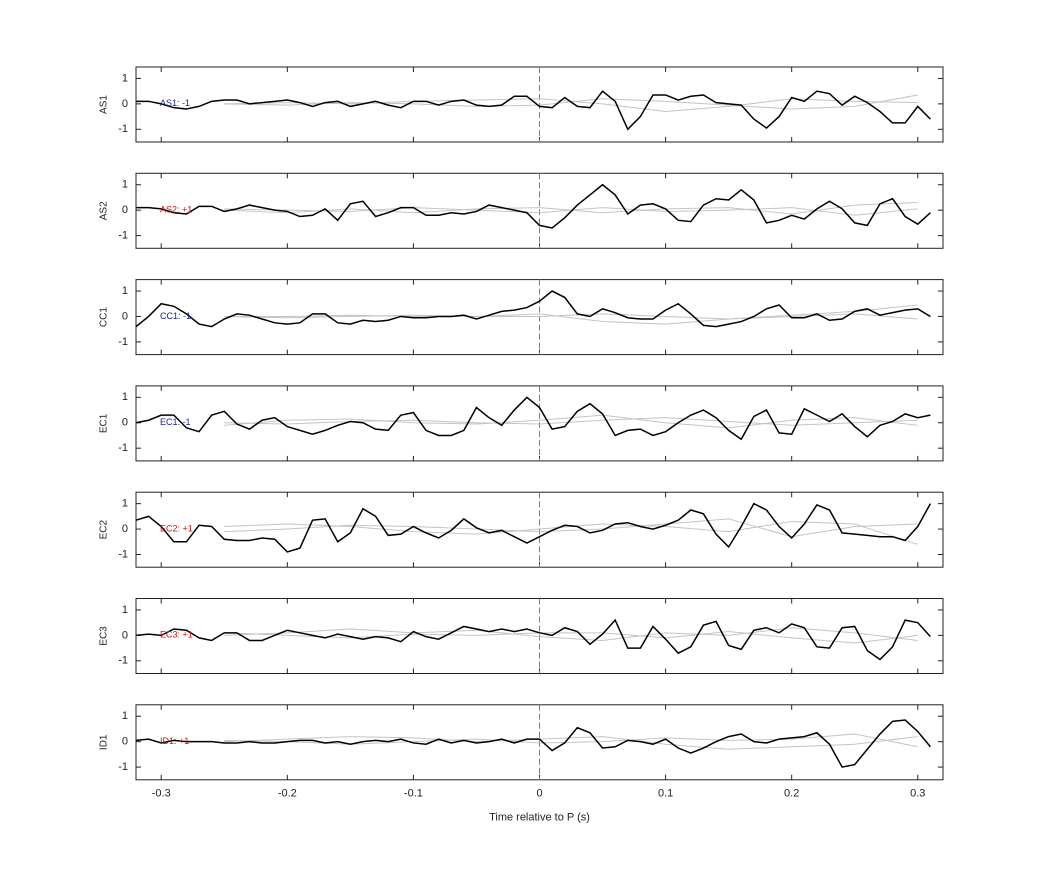 The width and height of the screenshot is (1042, 880). Describe the element at coordinates (791, 794) in the screenshot. I see `x-tick-label: 0.2` at that location.